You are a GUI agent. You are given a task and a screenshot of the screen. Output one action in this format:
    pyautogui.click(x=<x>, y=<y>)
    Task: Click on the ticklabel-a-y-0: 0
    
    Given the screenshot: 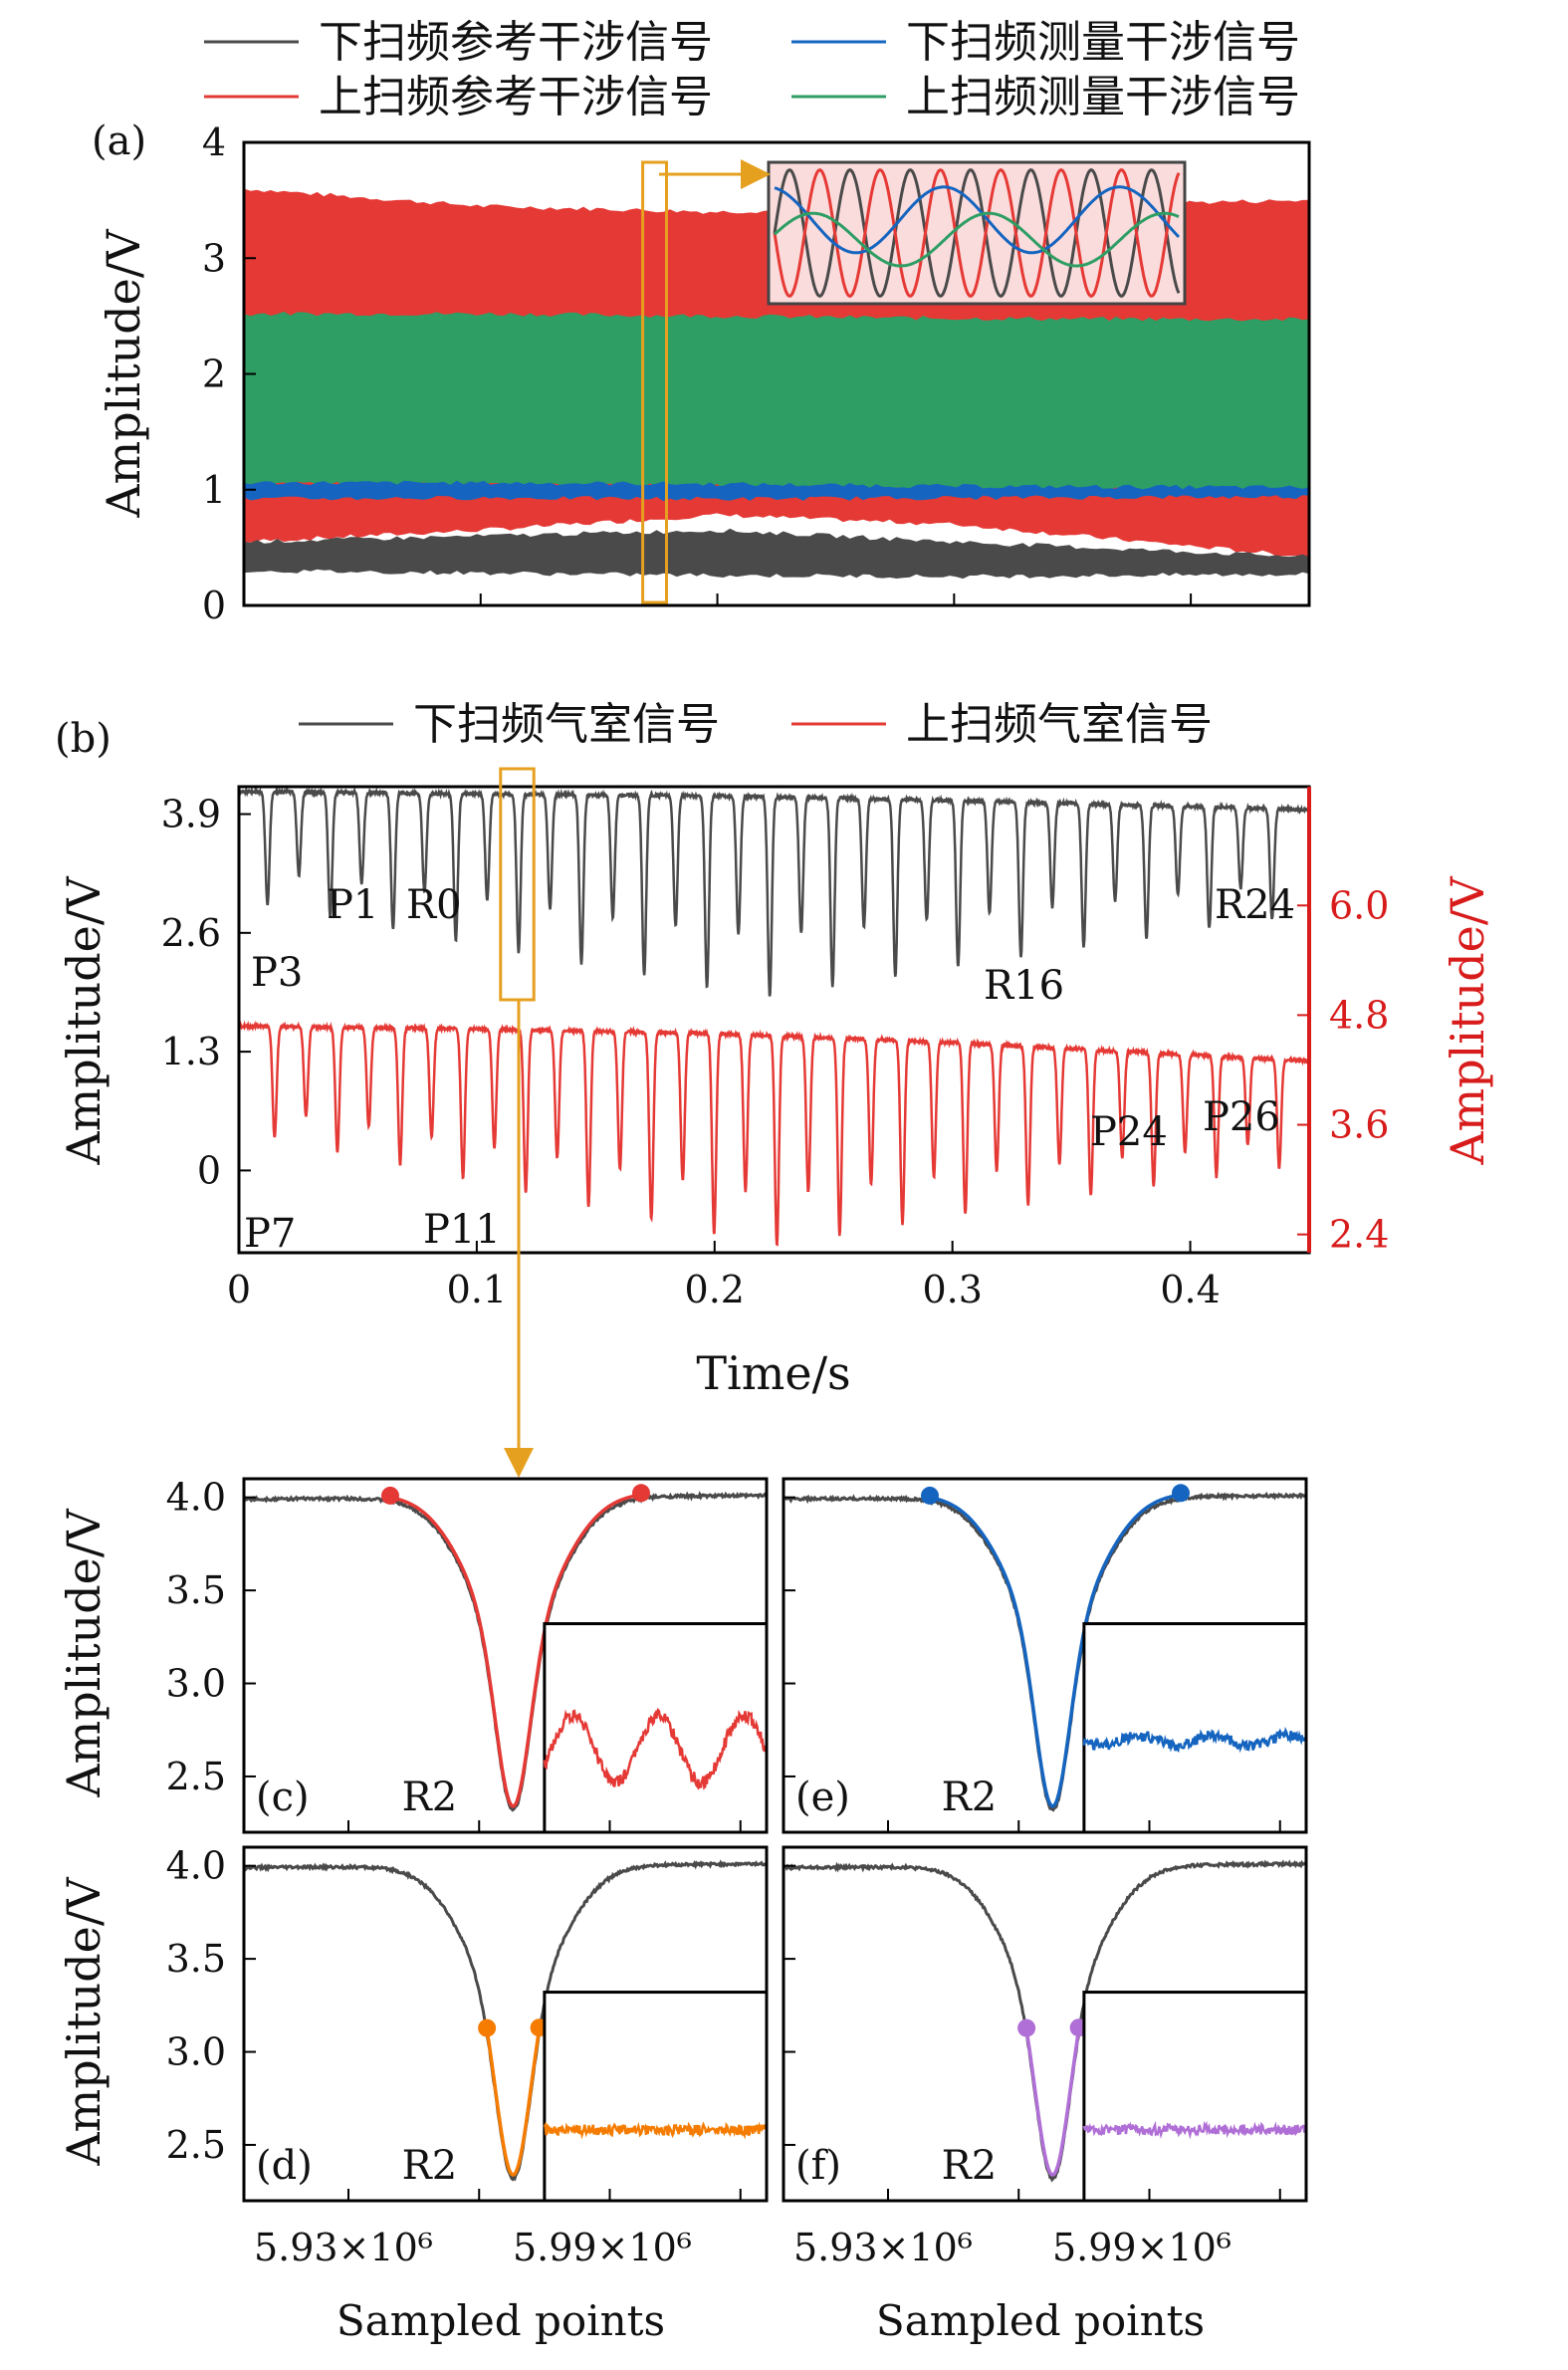 What is the action you would take?
    pyautogui.click(x=214, y=605)
    